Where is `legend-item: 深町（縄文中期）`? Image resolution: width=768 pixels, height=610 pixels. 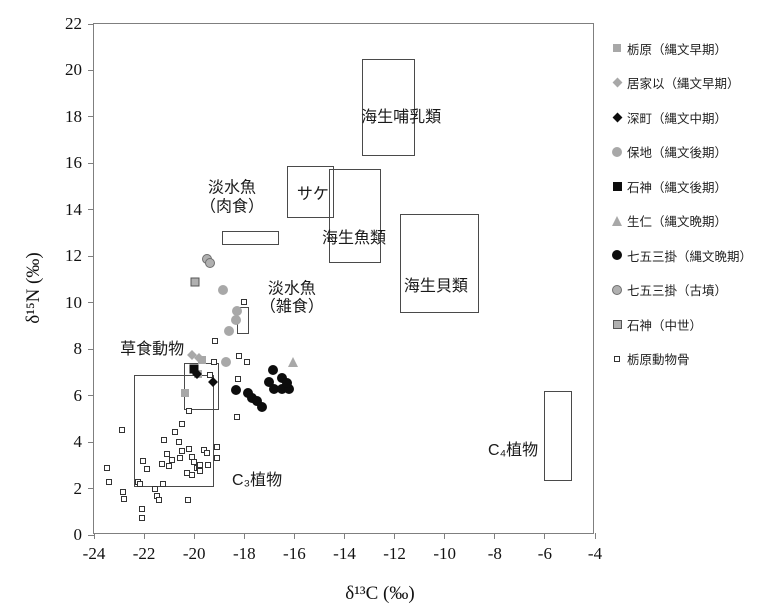 legend-item: 深町（縄文中期） is located at coordinates (681, 118).